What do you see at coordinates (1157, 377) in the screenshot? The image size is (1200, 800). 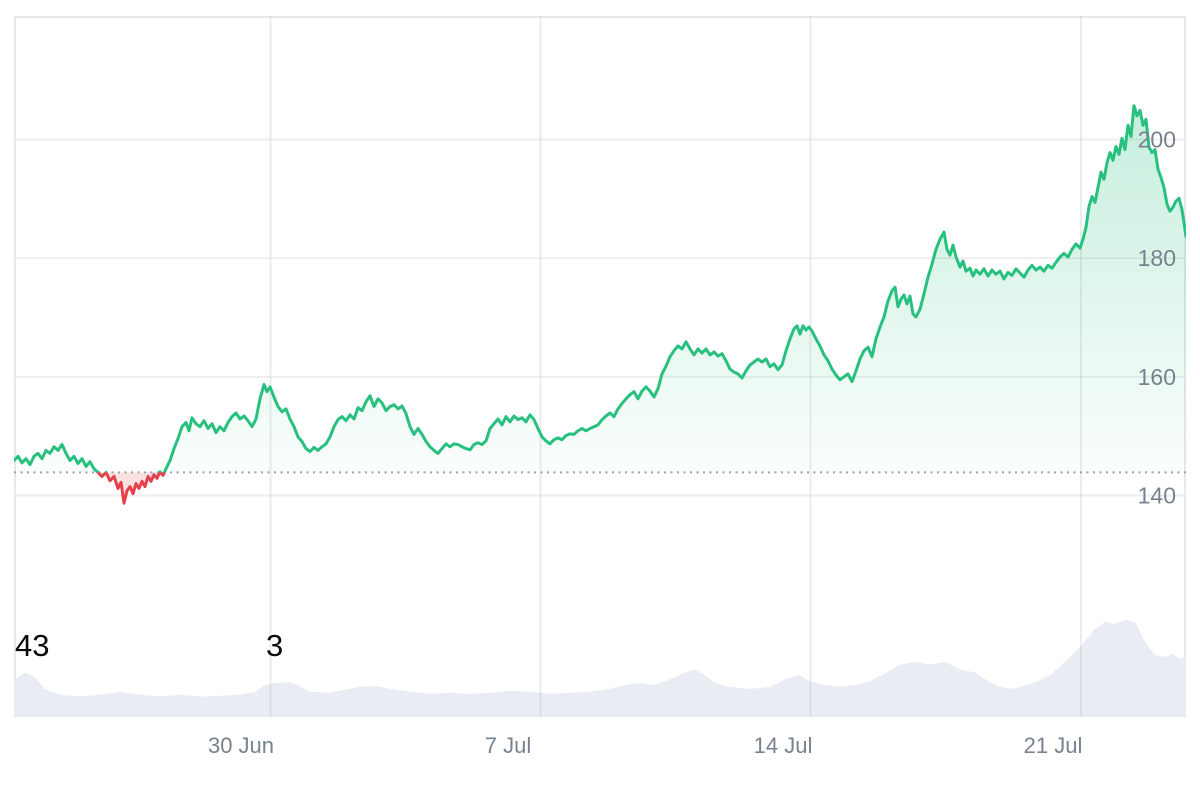 I see `y-axis-tick-label: 160` at bounding box center [1157, 377].